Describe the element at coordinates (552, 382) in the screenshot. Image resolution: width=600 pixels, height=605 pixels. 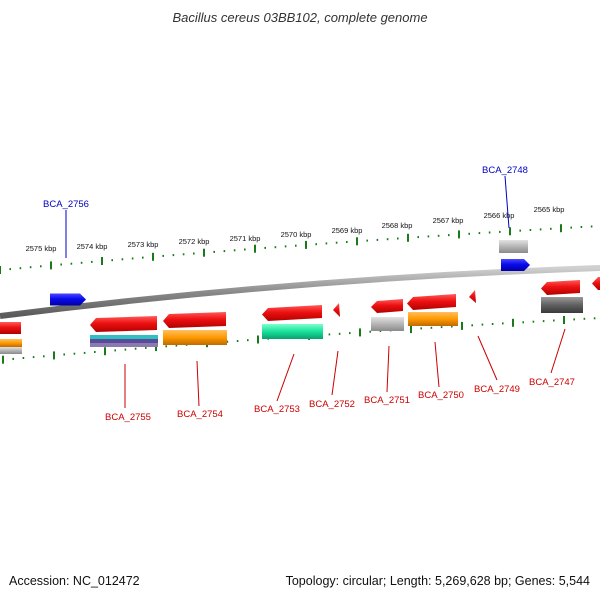
I see `gene-label-bca-2747: BCA_2747` at that location.